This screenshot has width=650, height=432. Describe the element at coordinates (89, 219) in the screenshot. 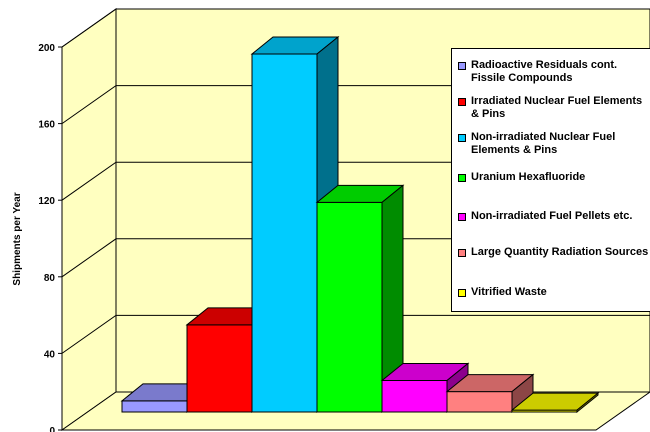

I see `side-wall` at that location.